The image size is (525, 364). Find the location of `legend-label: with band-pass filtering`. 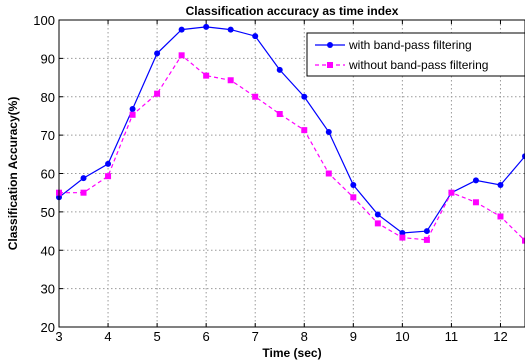

legend-label: with band-pass filtering is located at coordinates (410, 45).